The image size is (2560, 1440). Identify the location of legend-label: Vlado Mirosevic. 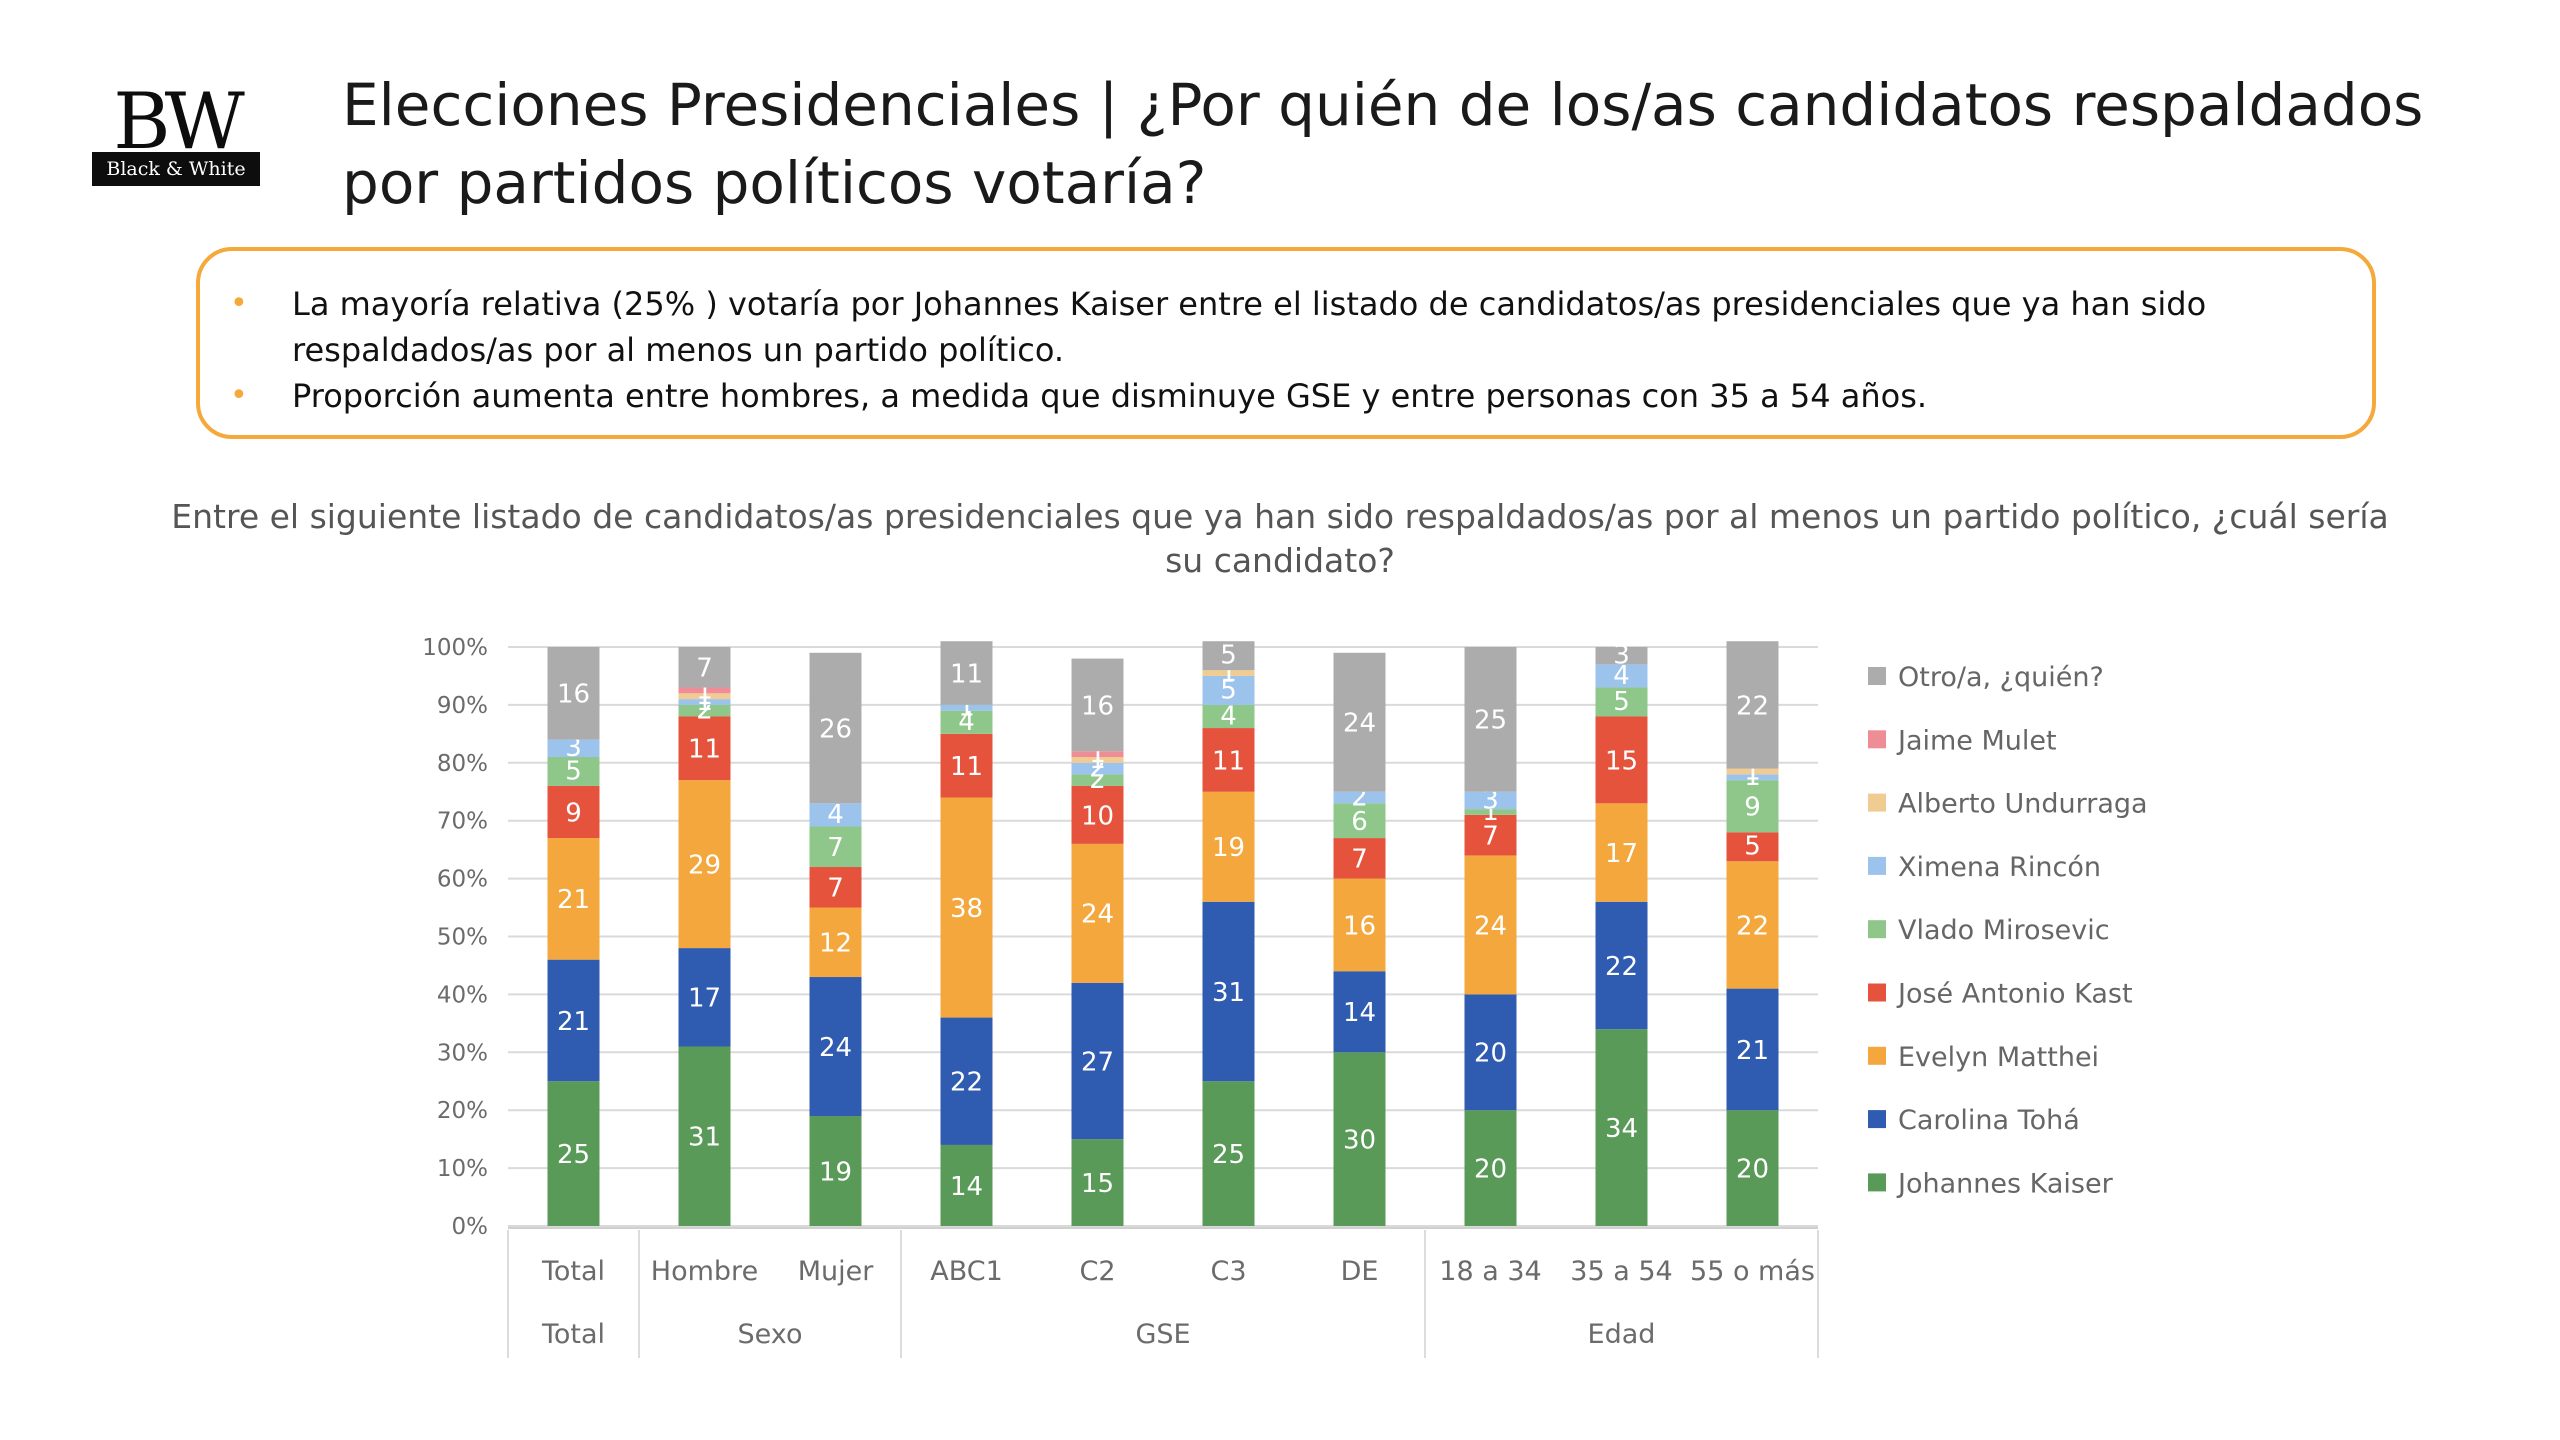
(2004, 930).